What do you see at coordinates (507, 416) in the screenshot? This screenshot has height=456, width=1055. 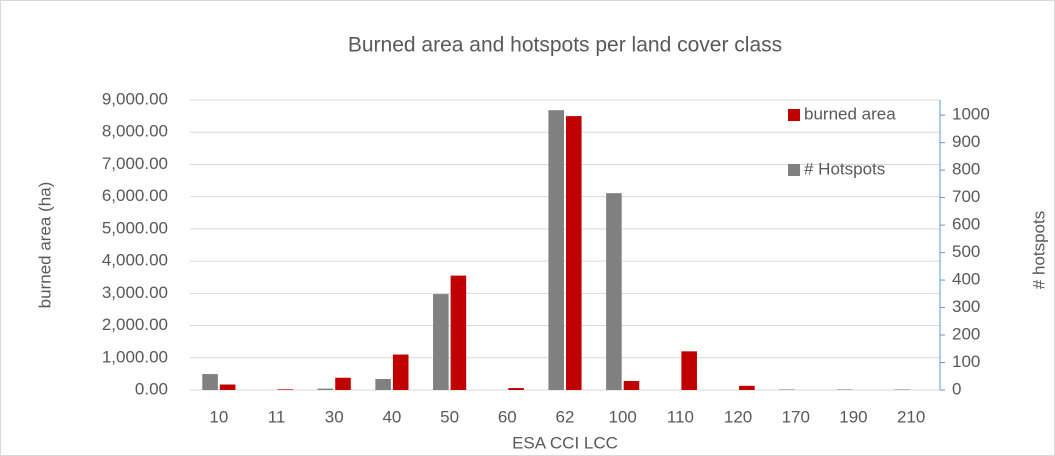 I see `x-tick-label: 60` at bounding box center [507, 416].